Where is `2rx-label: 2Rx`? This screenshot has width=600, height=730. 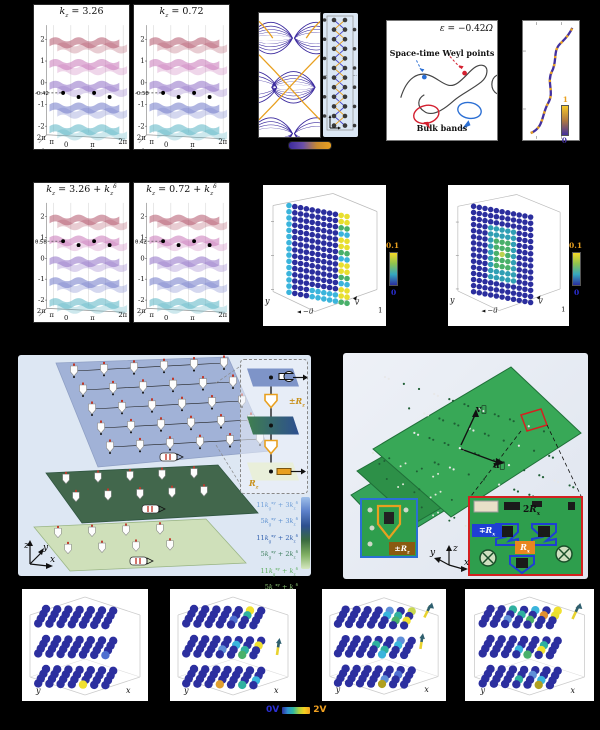
2rx-label: 2Rx is located at coordinates (532, 511).